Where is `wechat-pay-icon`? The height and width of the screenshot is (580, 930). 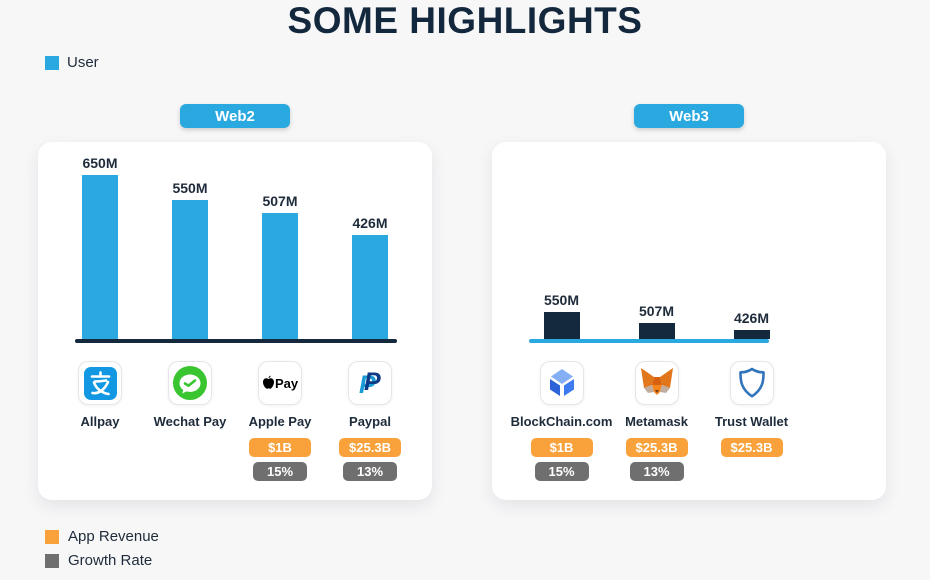
wechat-pay-icon is located at coordinates (190, 383).